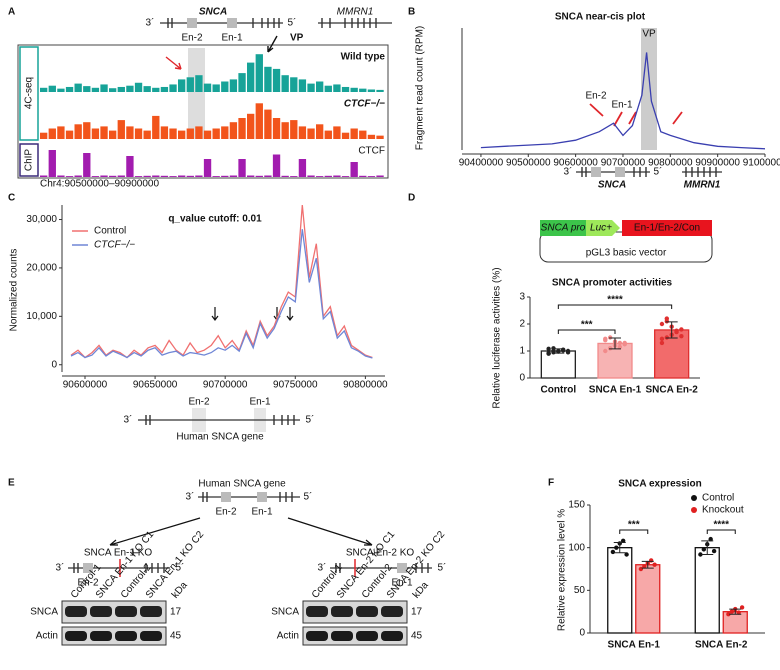 The width and height of the screenshot is (780, 670). What do you see at coordinates (44, 612) in the screenshot?
I see `label: SNCA` at bounding box center [44, 612].